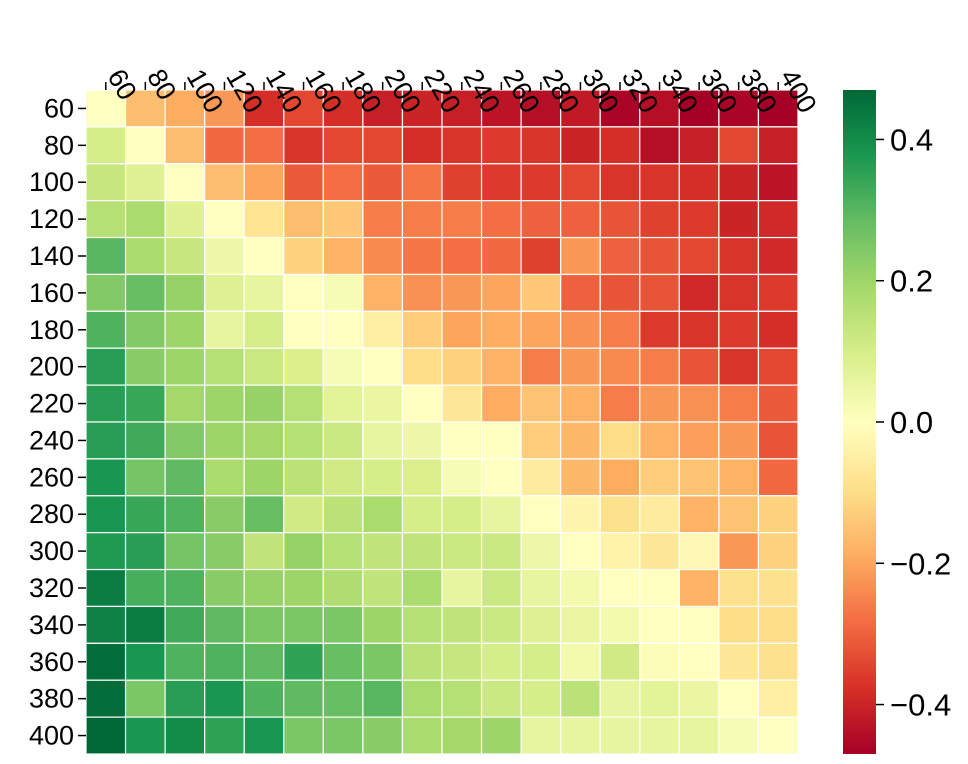 The height and width of the screenshot is (764, 968). What do you see at coordinates (51, 367) in the screenshot?
I see `y-tick-label: 200` at bounding box center [51, 367].